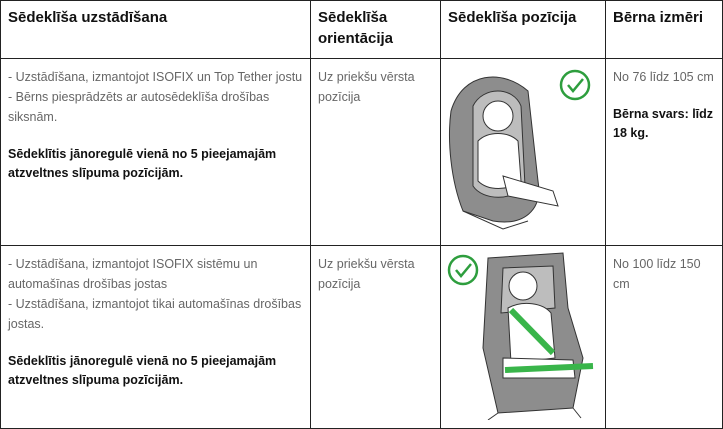 This screenshot has height=429, width=723. I want to click on size-cell: No 100 līdz 150 cm, so click(664, 337).